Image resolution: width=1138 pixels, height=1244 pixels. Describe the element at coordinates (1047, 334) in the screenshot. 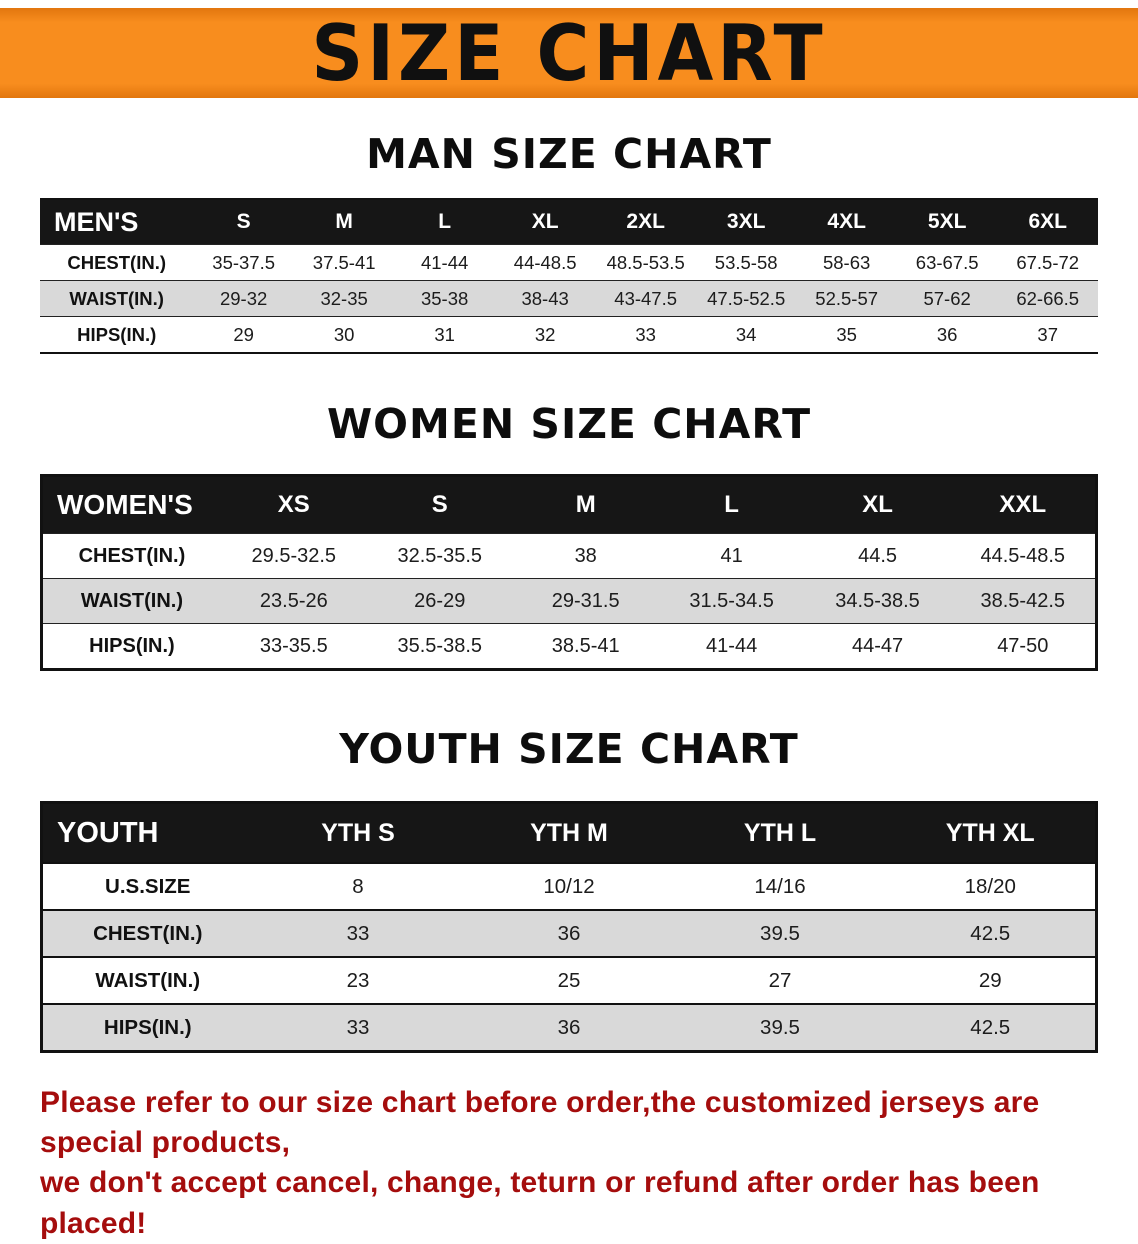

I see `data-cell: 37` at that location.